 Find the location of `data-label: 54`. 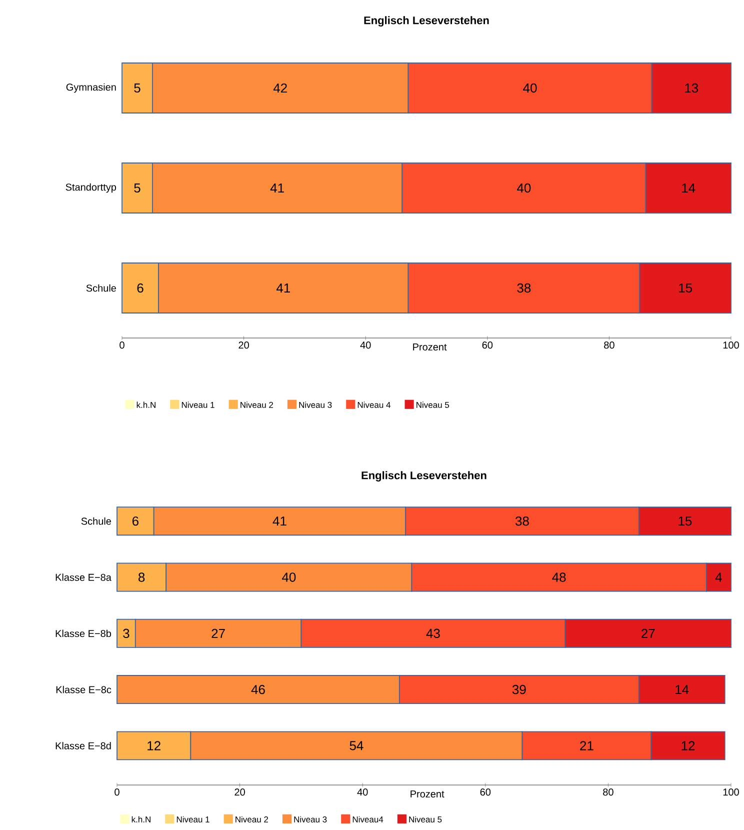

data-label: 54 is located at coordinates (357, 745).